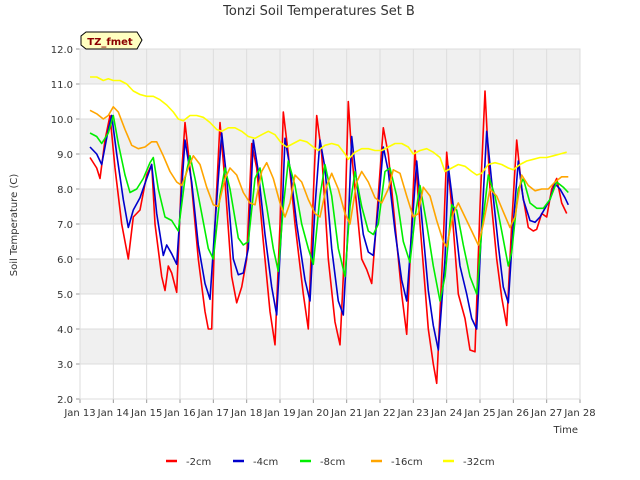 The image size is (640, 480). I want to click on legend: -2cm -4cm -8cm -16cm -32cm, so click(330, 462).